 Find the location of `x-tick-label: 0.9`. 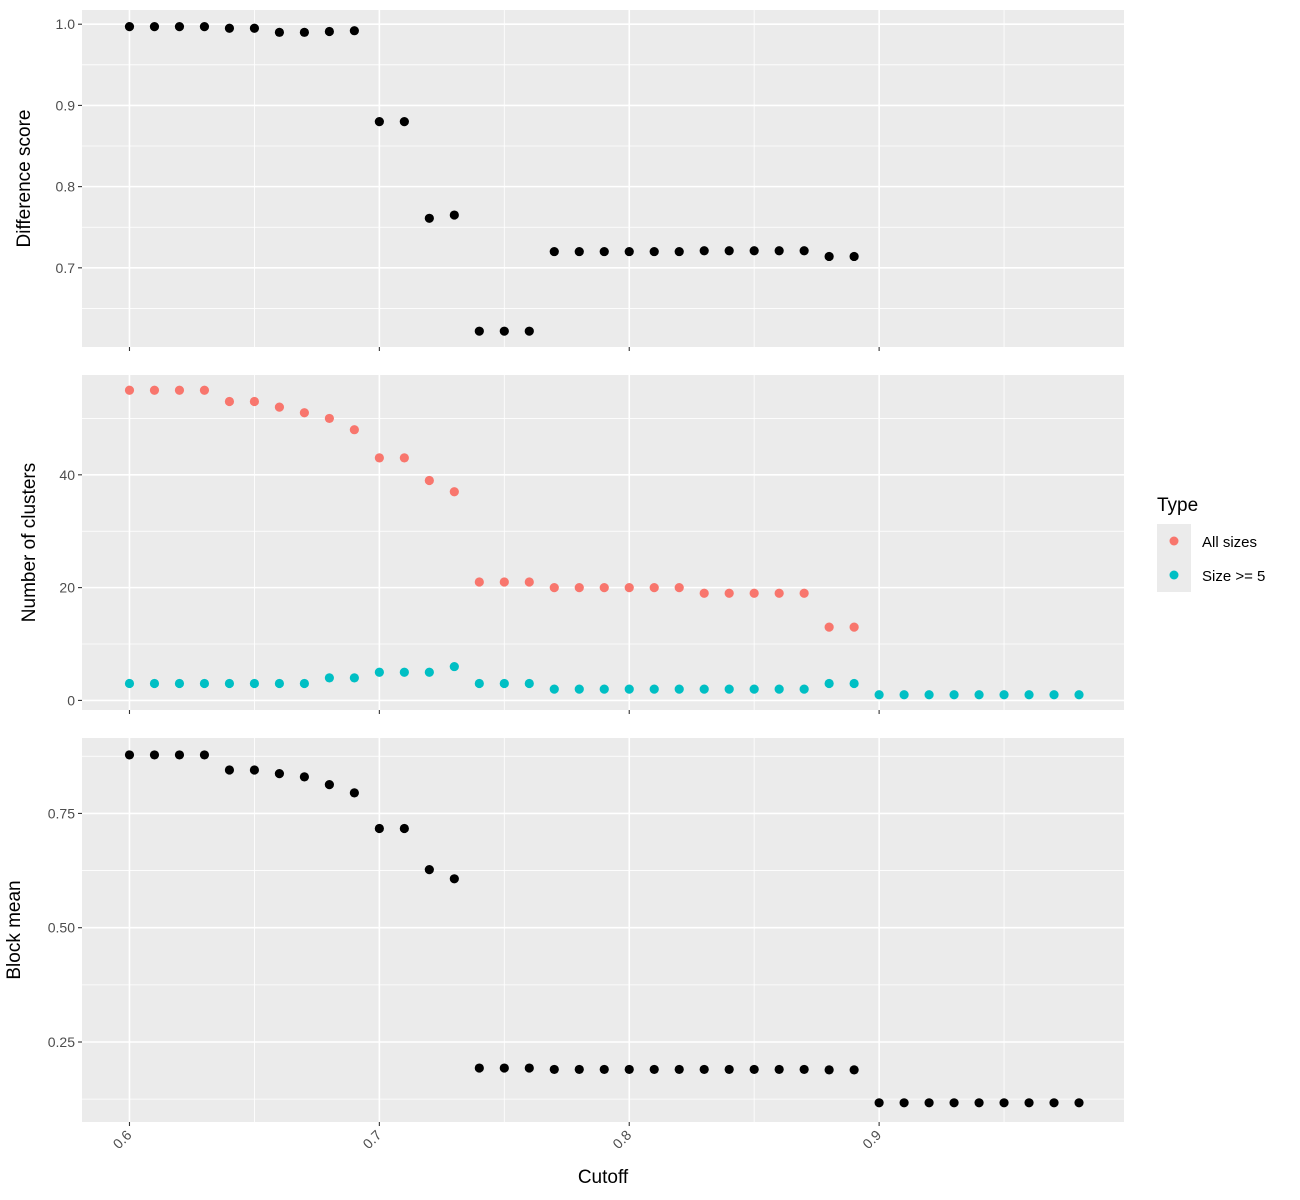

x-tick-label: 0.9 is located at coordinates (871, 1139).